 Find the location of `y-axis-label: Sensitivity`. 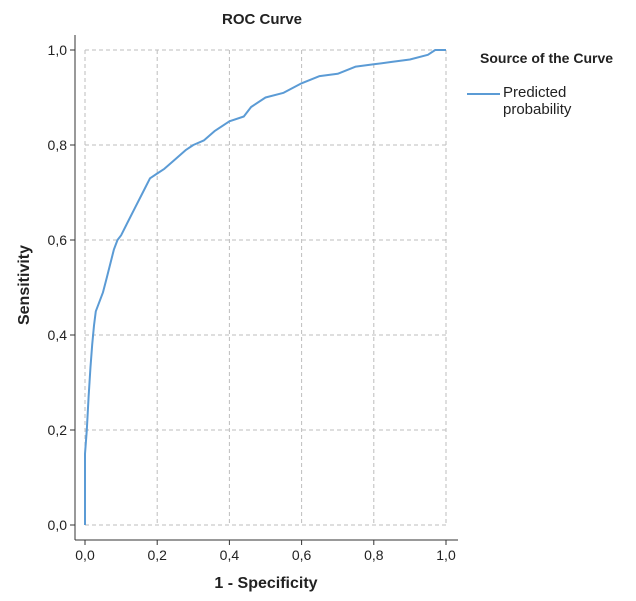

y-axis-label: Sensitivity is located at coordinates (24, 285).